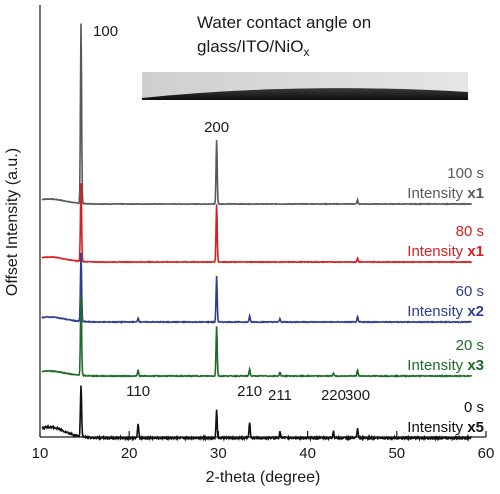 This screenshot has height=494, width=500. Describe the element at coordinates (129, 453) in the screenshot. I see `x-tick-label: 20` at that location.